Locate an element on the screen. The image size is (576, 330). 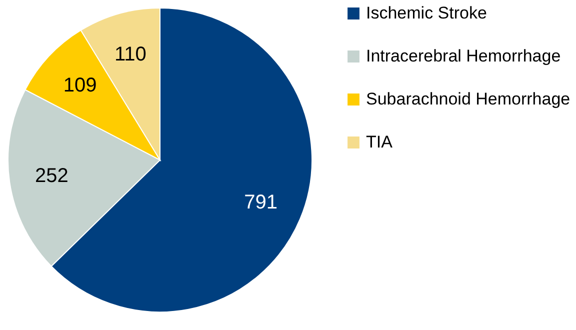
data-label: 791 is located at coordinates (261, 202).